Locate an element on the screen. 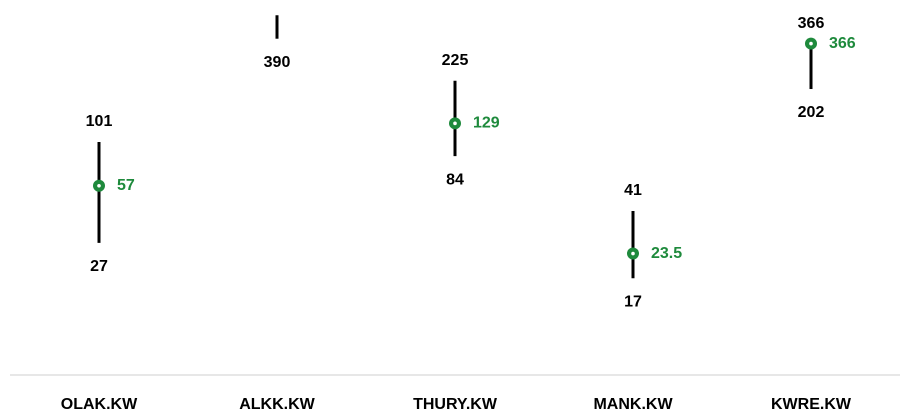  low-label: 17 is located at coordinates (633, 302).